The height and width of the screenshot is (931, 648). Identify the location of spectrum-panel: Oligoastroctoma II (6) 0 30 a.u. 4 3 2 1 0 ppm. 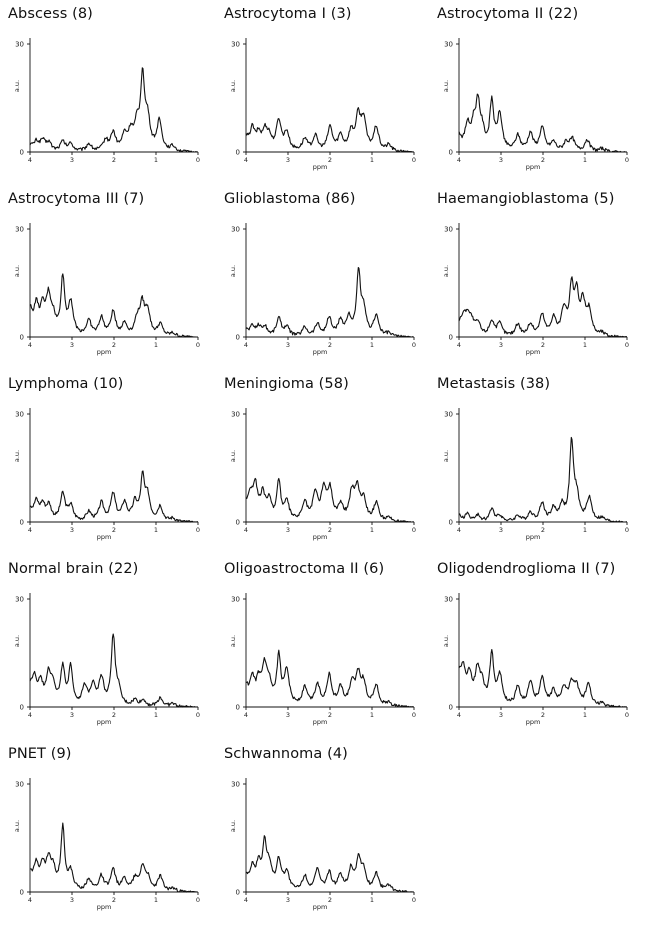
(326, 653).